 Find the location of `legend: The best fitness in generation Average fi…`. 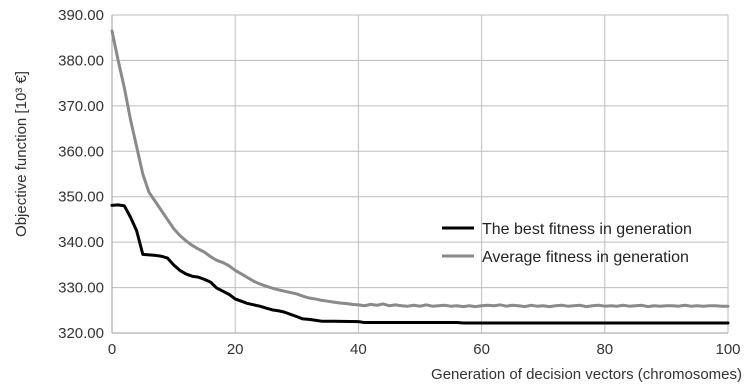

legend: The best fitness in generation Average fi… is located at coordinates (567, 243).